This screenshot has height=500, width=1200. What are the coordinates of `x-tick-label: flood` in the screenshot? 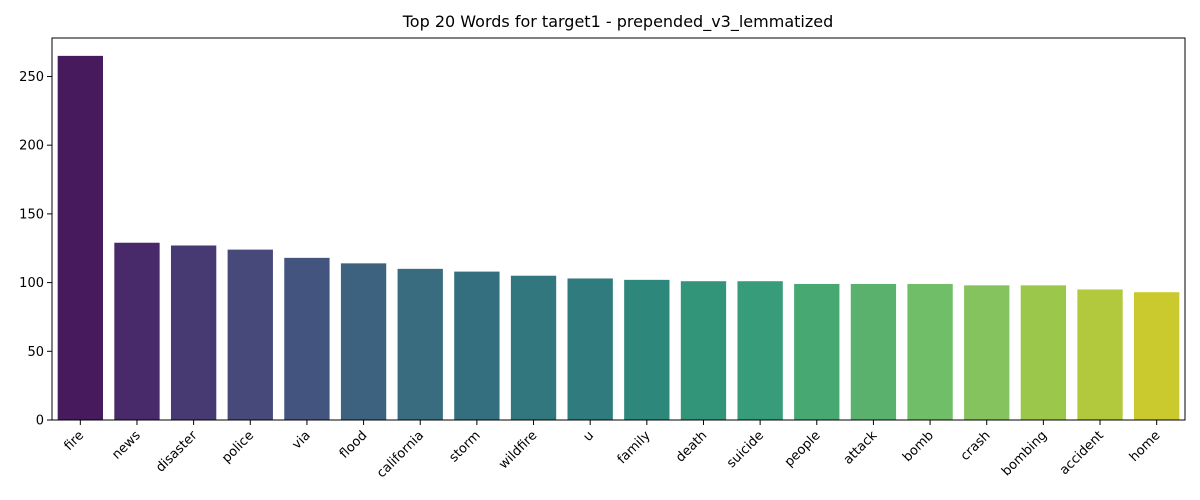 It's located at (353, 444).